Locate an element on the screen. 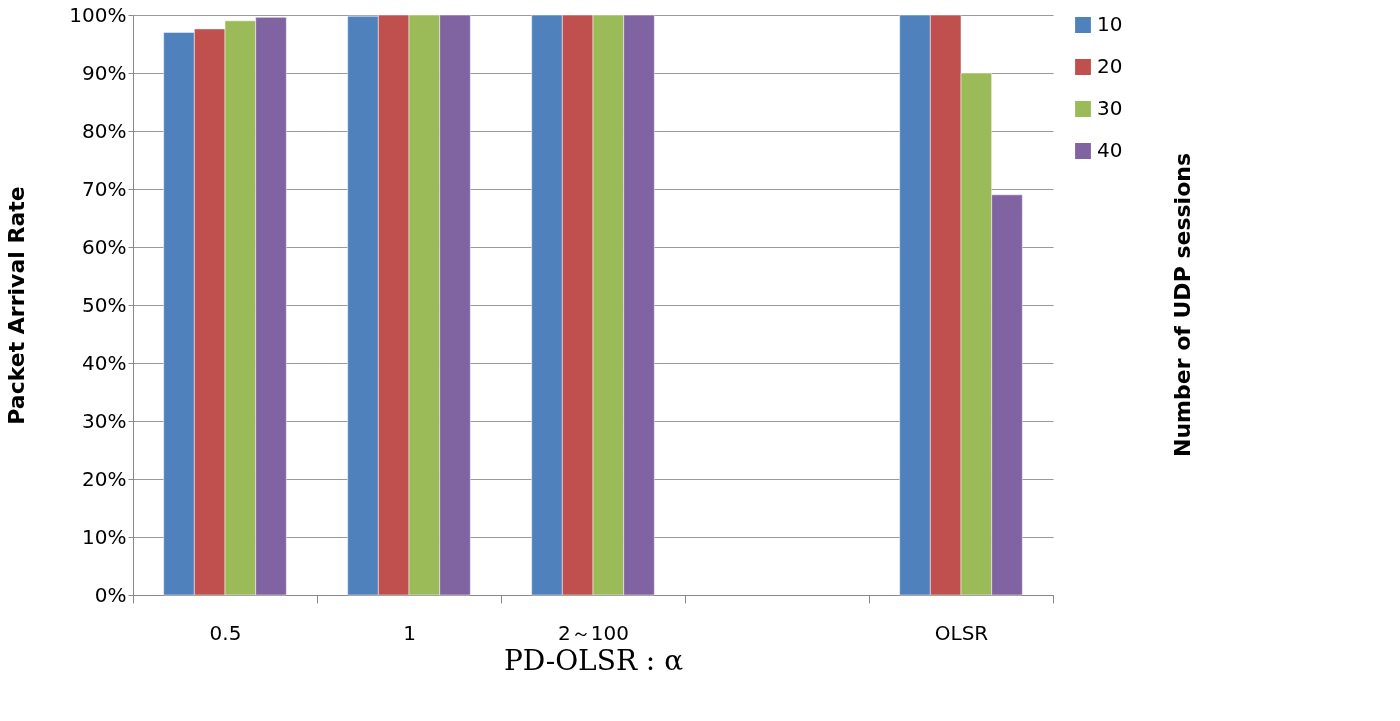  y-tick-label: 90% is located at coordinates (104, 72).